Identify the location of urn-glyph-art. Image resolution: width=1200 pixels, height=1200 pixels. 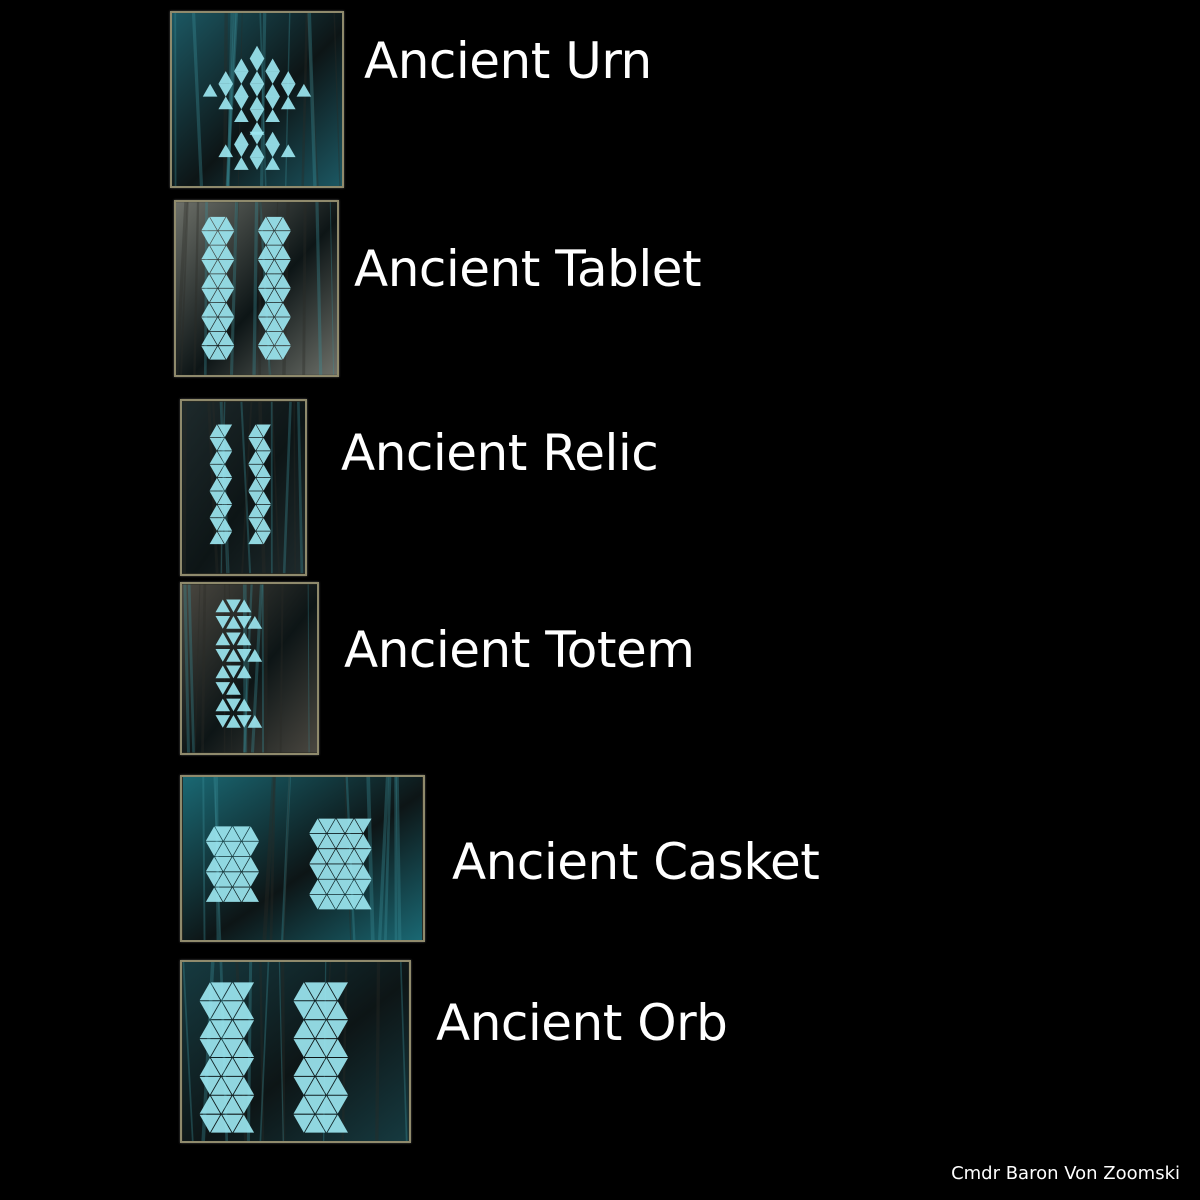
(257, 99).